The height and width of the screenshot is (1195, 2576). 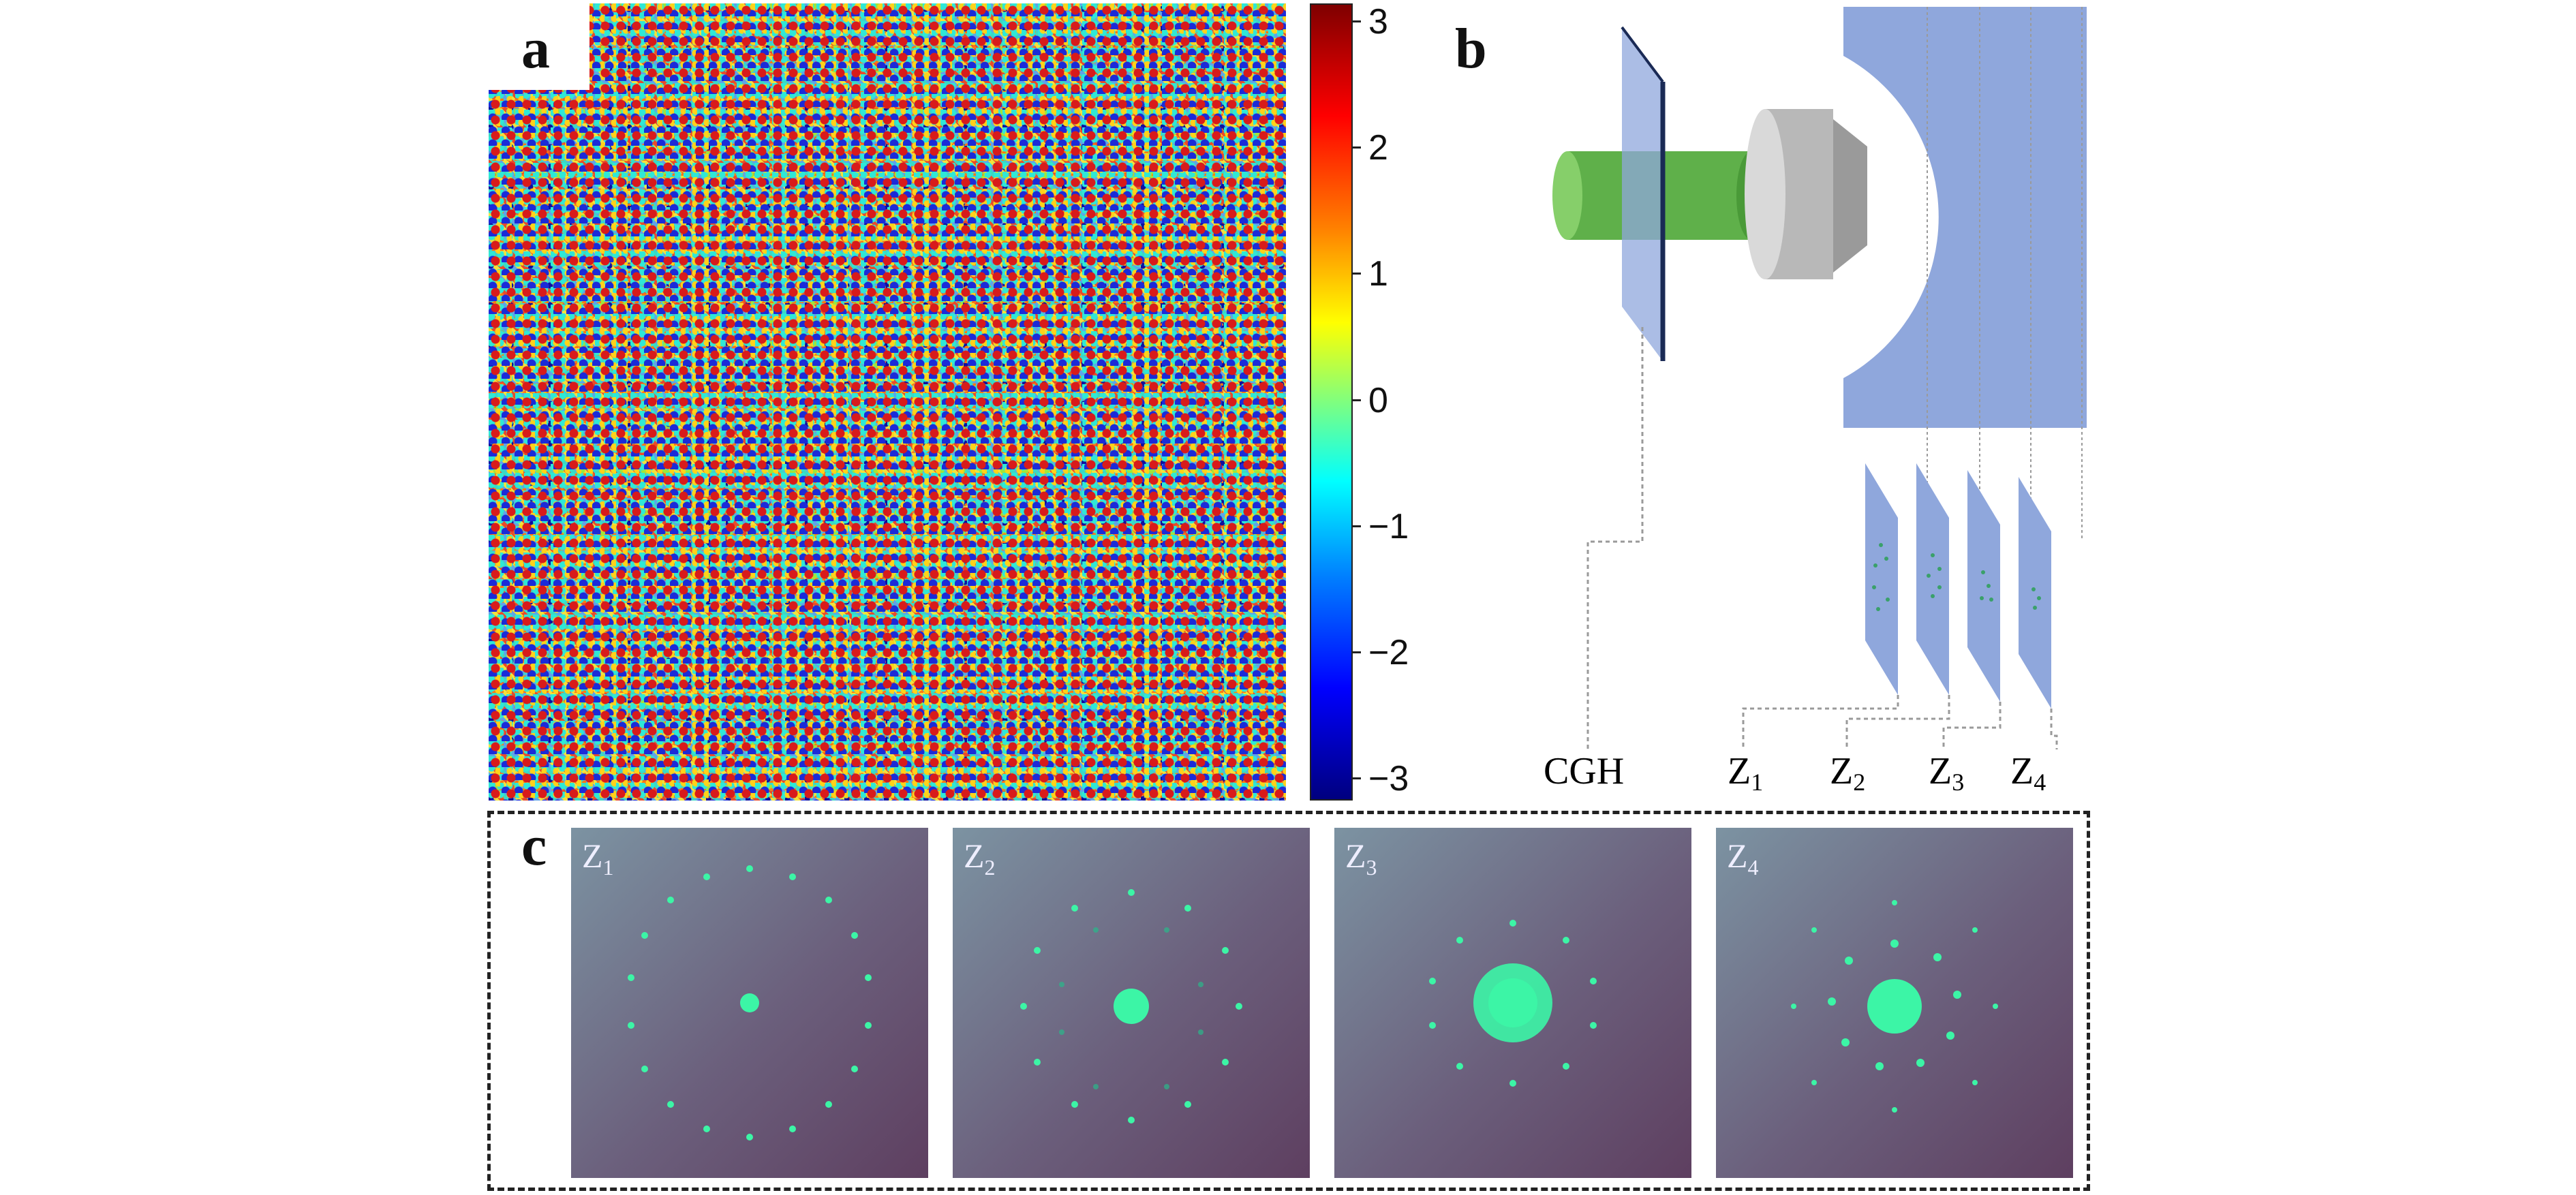 I want to click on photo-z4: Z4, so click(x=1894, y=1003).